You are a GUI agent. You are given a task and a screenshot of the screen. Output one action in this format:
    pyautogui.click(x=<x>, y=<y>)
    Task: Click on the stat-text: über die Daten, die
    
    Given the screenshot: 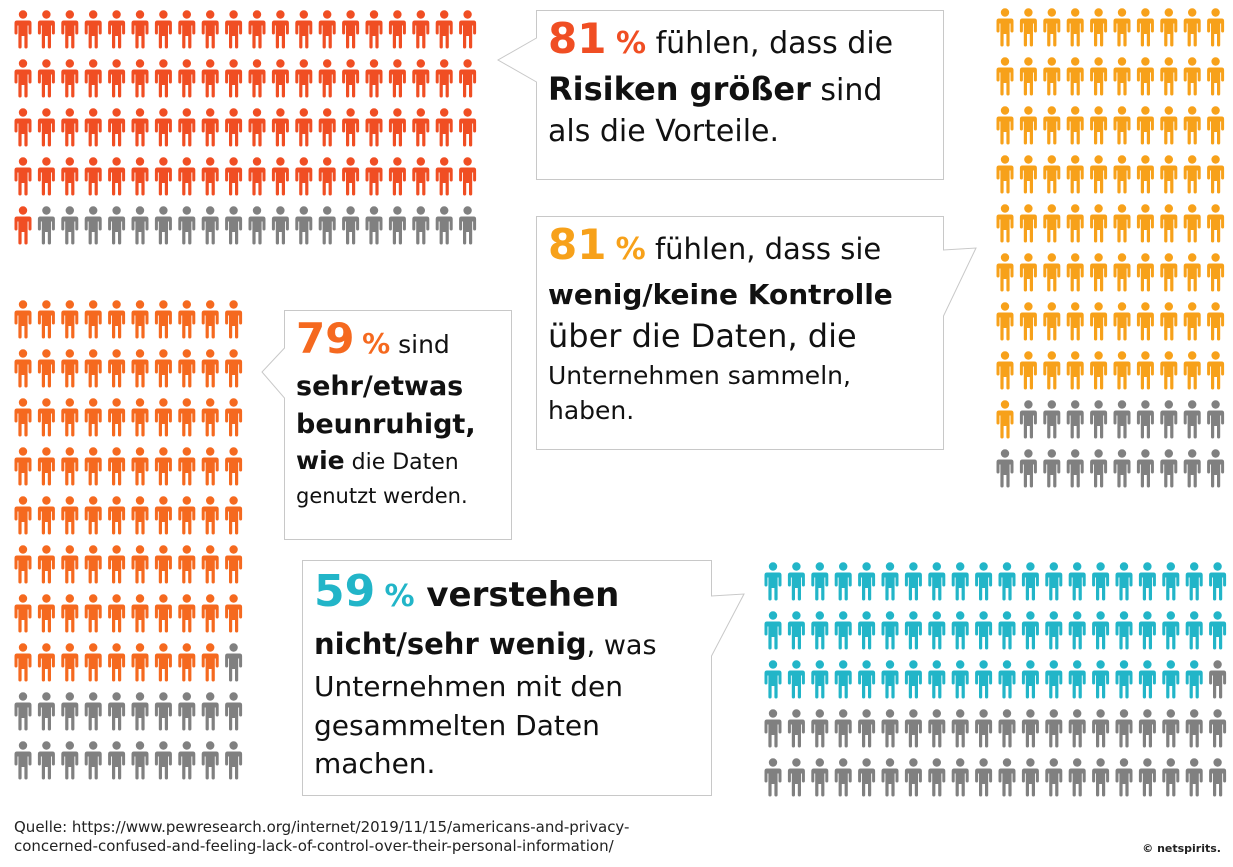 What is the action you would take?
    pyautogui.click(x=702, y=336)
    